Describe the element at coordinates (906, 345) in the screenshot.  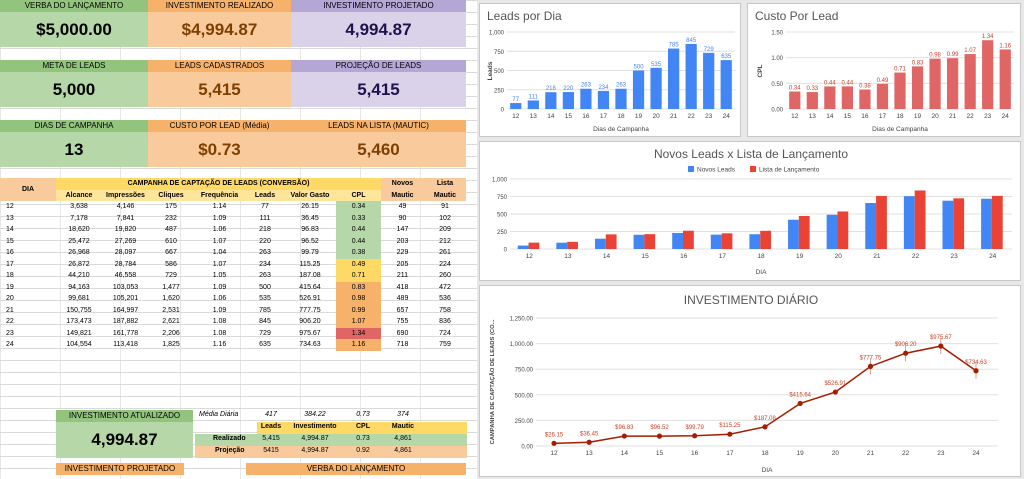
I see `data-label: $906.20` at that location.